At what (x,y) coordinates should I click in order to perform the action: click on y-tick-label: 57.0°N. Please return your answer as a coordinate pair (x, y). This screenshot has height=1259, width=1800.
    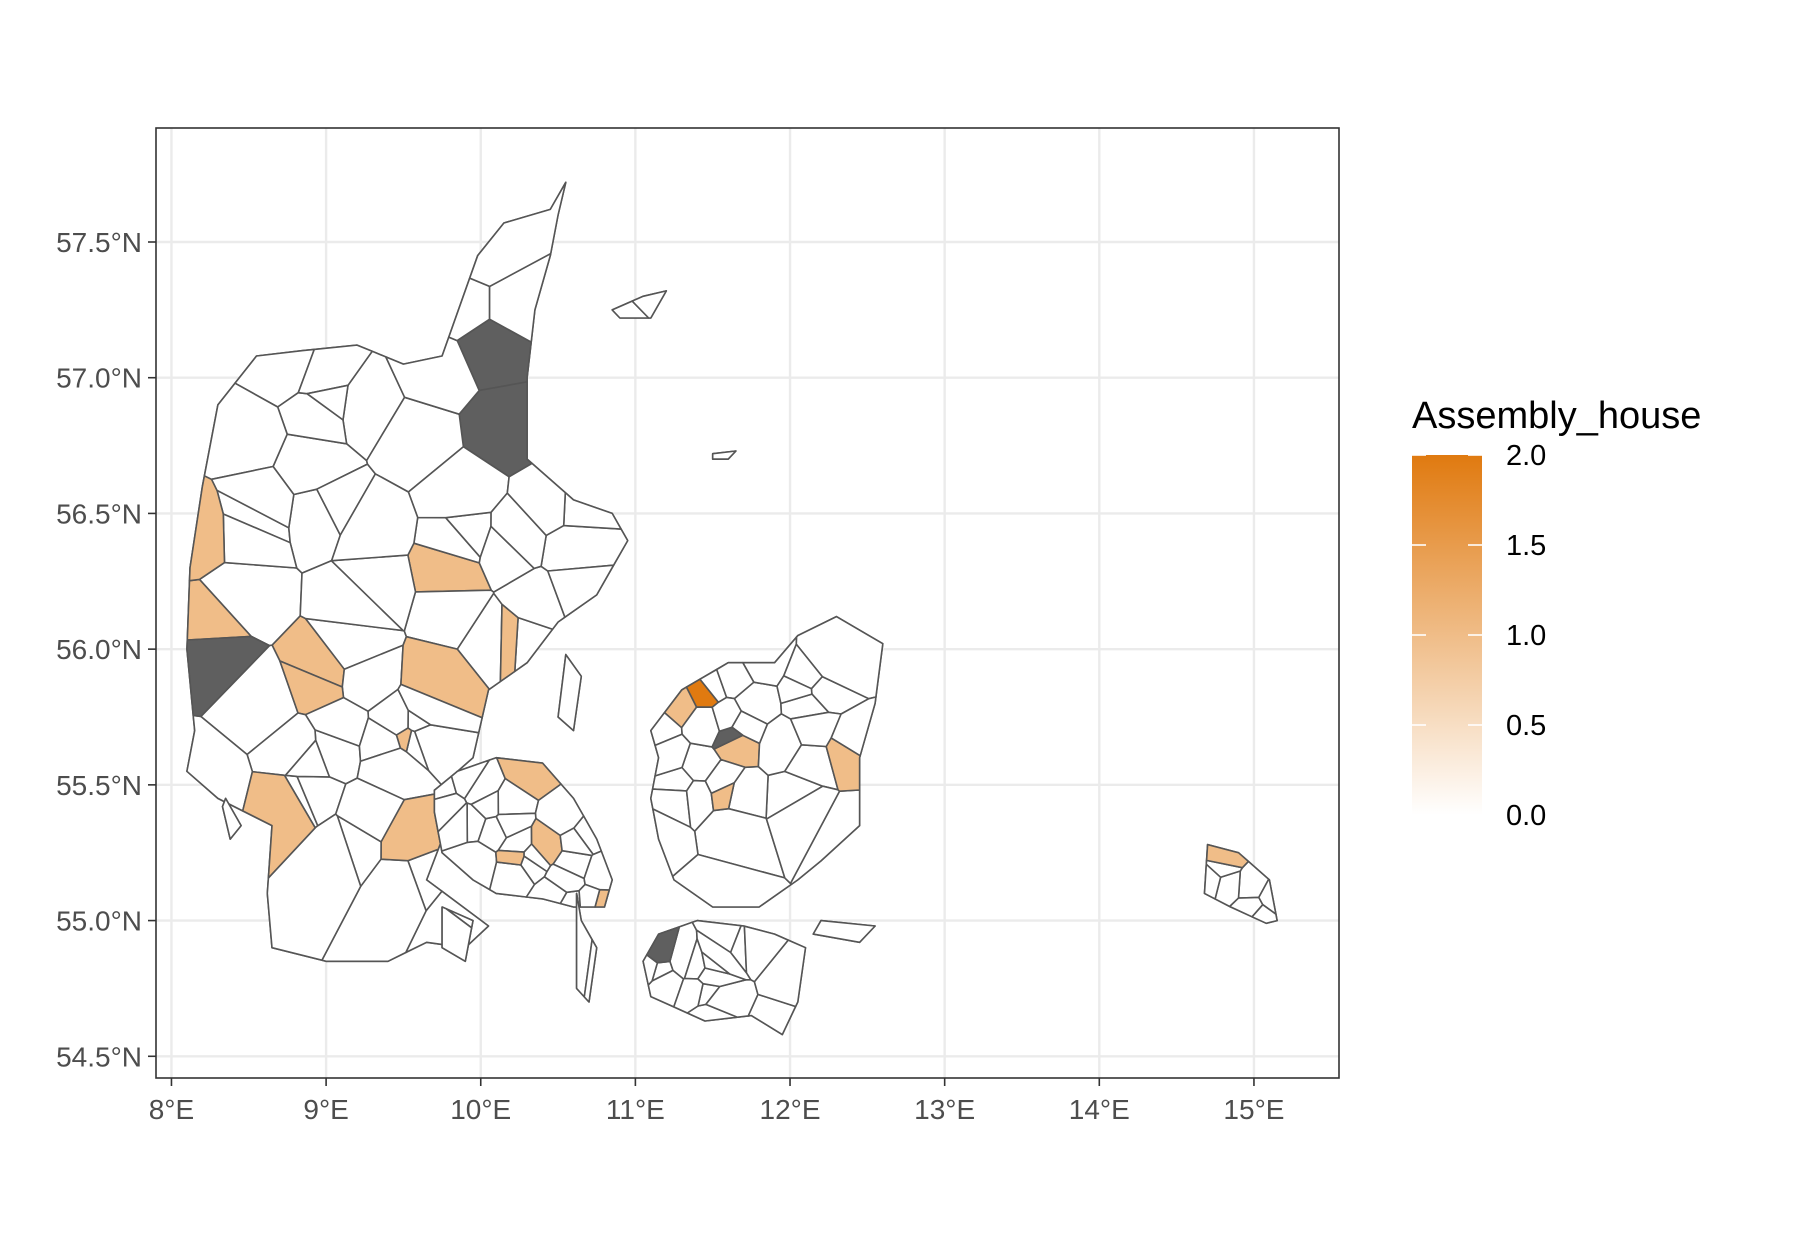
    Looking at the image, I should click on (99, 378).